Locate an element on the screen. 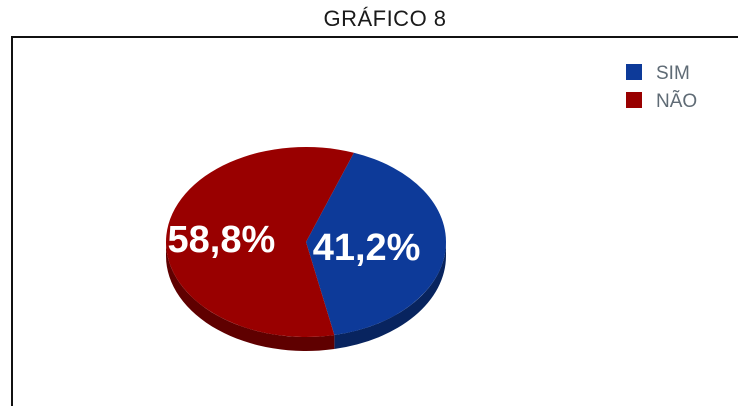 This screenshot has height=408, width=744. pie-wall-n-o is located at coordinates (250, 297).